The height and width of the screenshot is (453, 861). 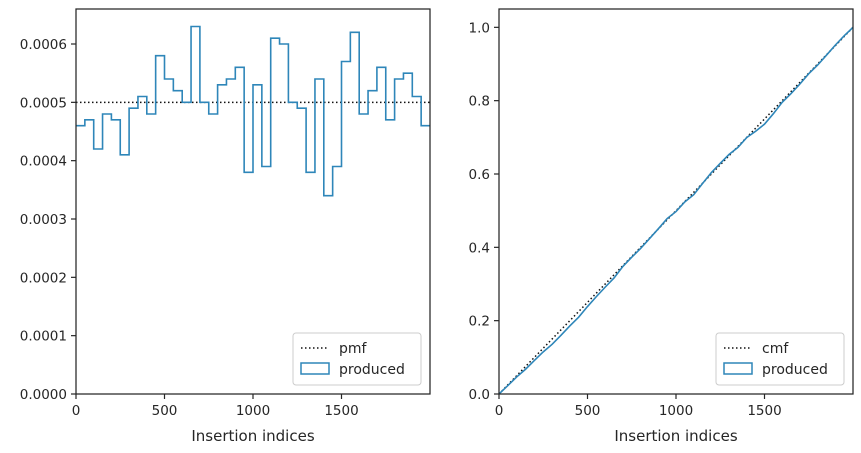 What do you see at coordinates (43, 103) in the screenshot?
I see `y-tick-label: 0.0005` at bounding box center [43, 103].